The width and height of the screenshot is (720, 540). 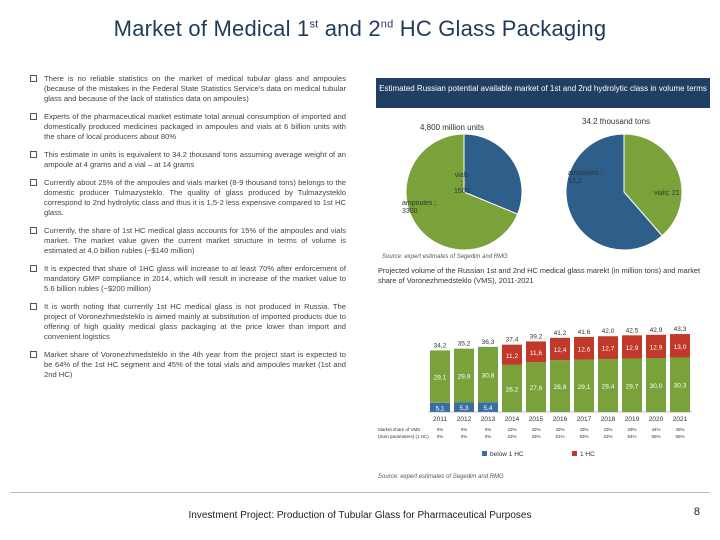 I want to click on x-tick-label: 2015, so click(x=536, y=419).